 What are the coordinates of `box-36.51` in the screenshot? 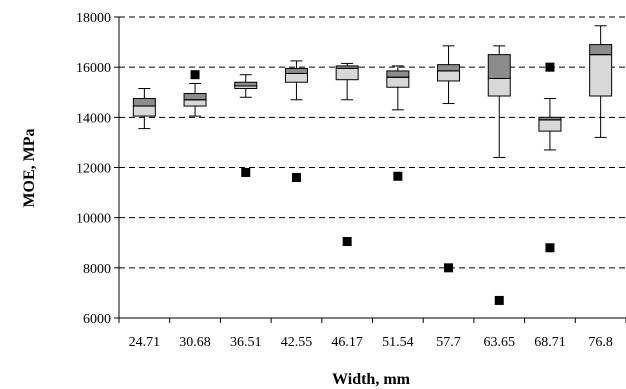 It's located at (246, 86).